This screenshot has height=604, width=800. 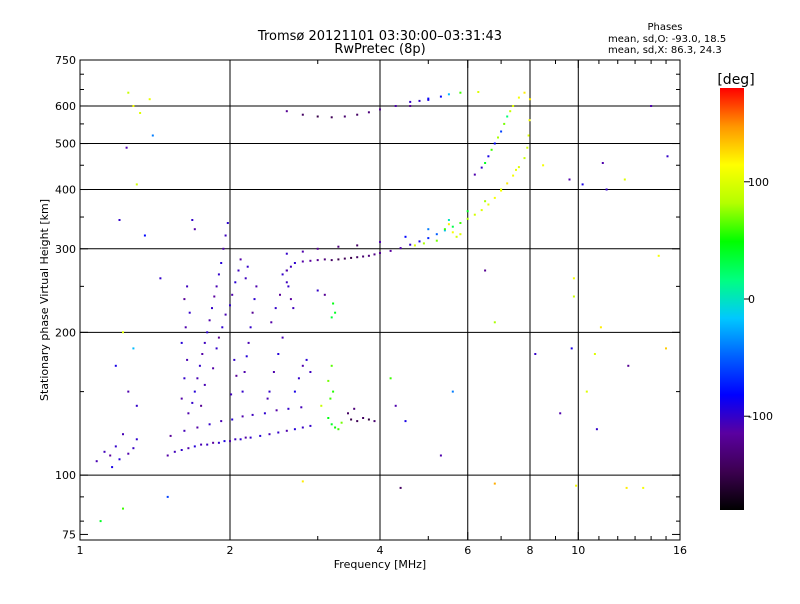 What do you see at coordinates (751, 299) in the screenshot?
I see `colorbar-tick-label: 0` at bounding box center [751, 299].